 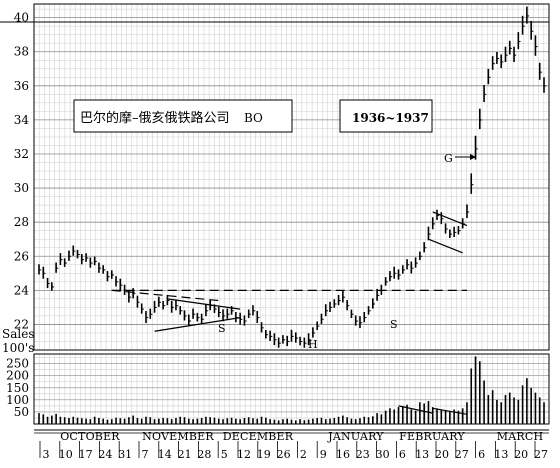 What do you see at coordinates (105, 454) in the screenshot?
I see `day-label: 24` at bounding box center [105, 454].